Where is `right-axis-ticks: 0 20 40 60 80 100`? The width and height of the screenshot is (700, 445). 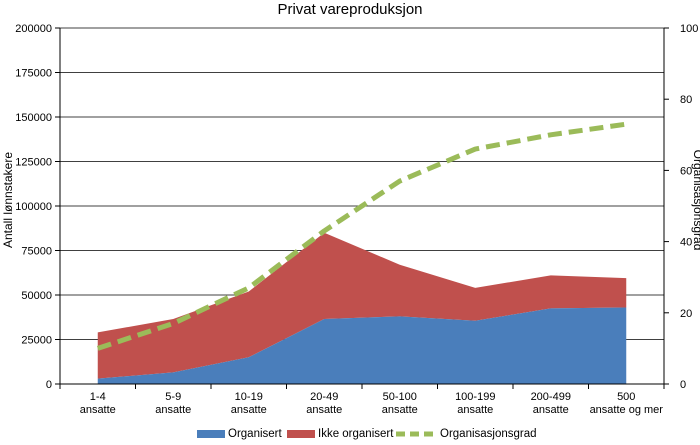
right-axis-ticks: 0 20 40 60 80 100 is located at coordinates (689, 207).